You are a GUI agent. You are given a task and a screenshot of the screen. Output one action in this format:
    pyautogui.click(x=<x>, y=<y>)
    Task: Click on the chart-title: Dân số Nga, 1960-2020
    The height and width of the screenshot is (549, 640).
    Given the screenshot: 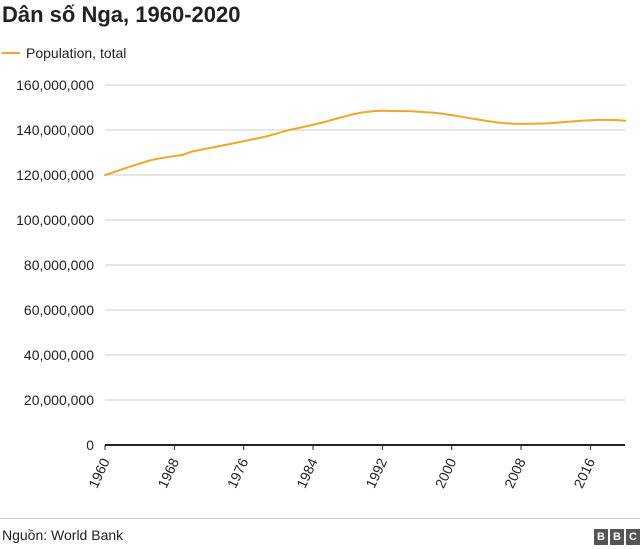 What is the action you would take?
    pyautogui.click(x=121, y=14)
    